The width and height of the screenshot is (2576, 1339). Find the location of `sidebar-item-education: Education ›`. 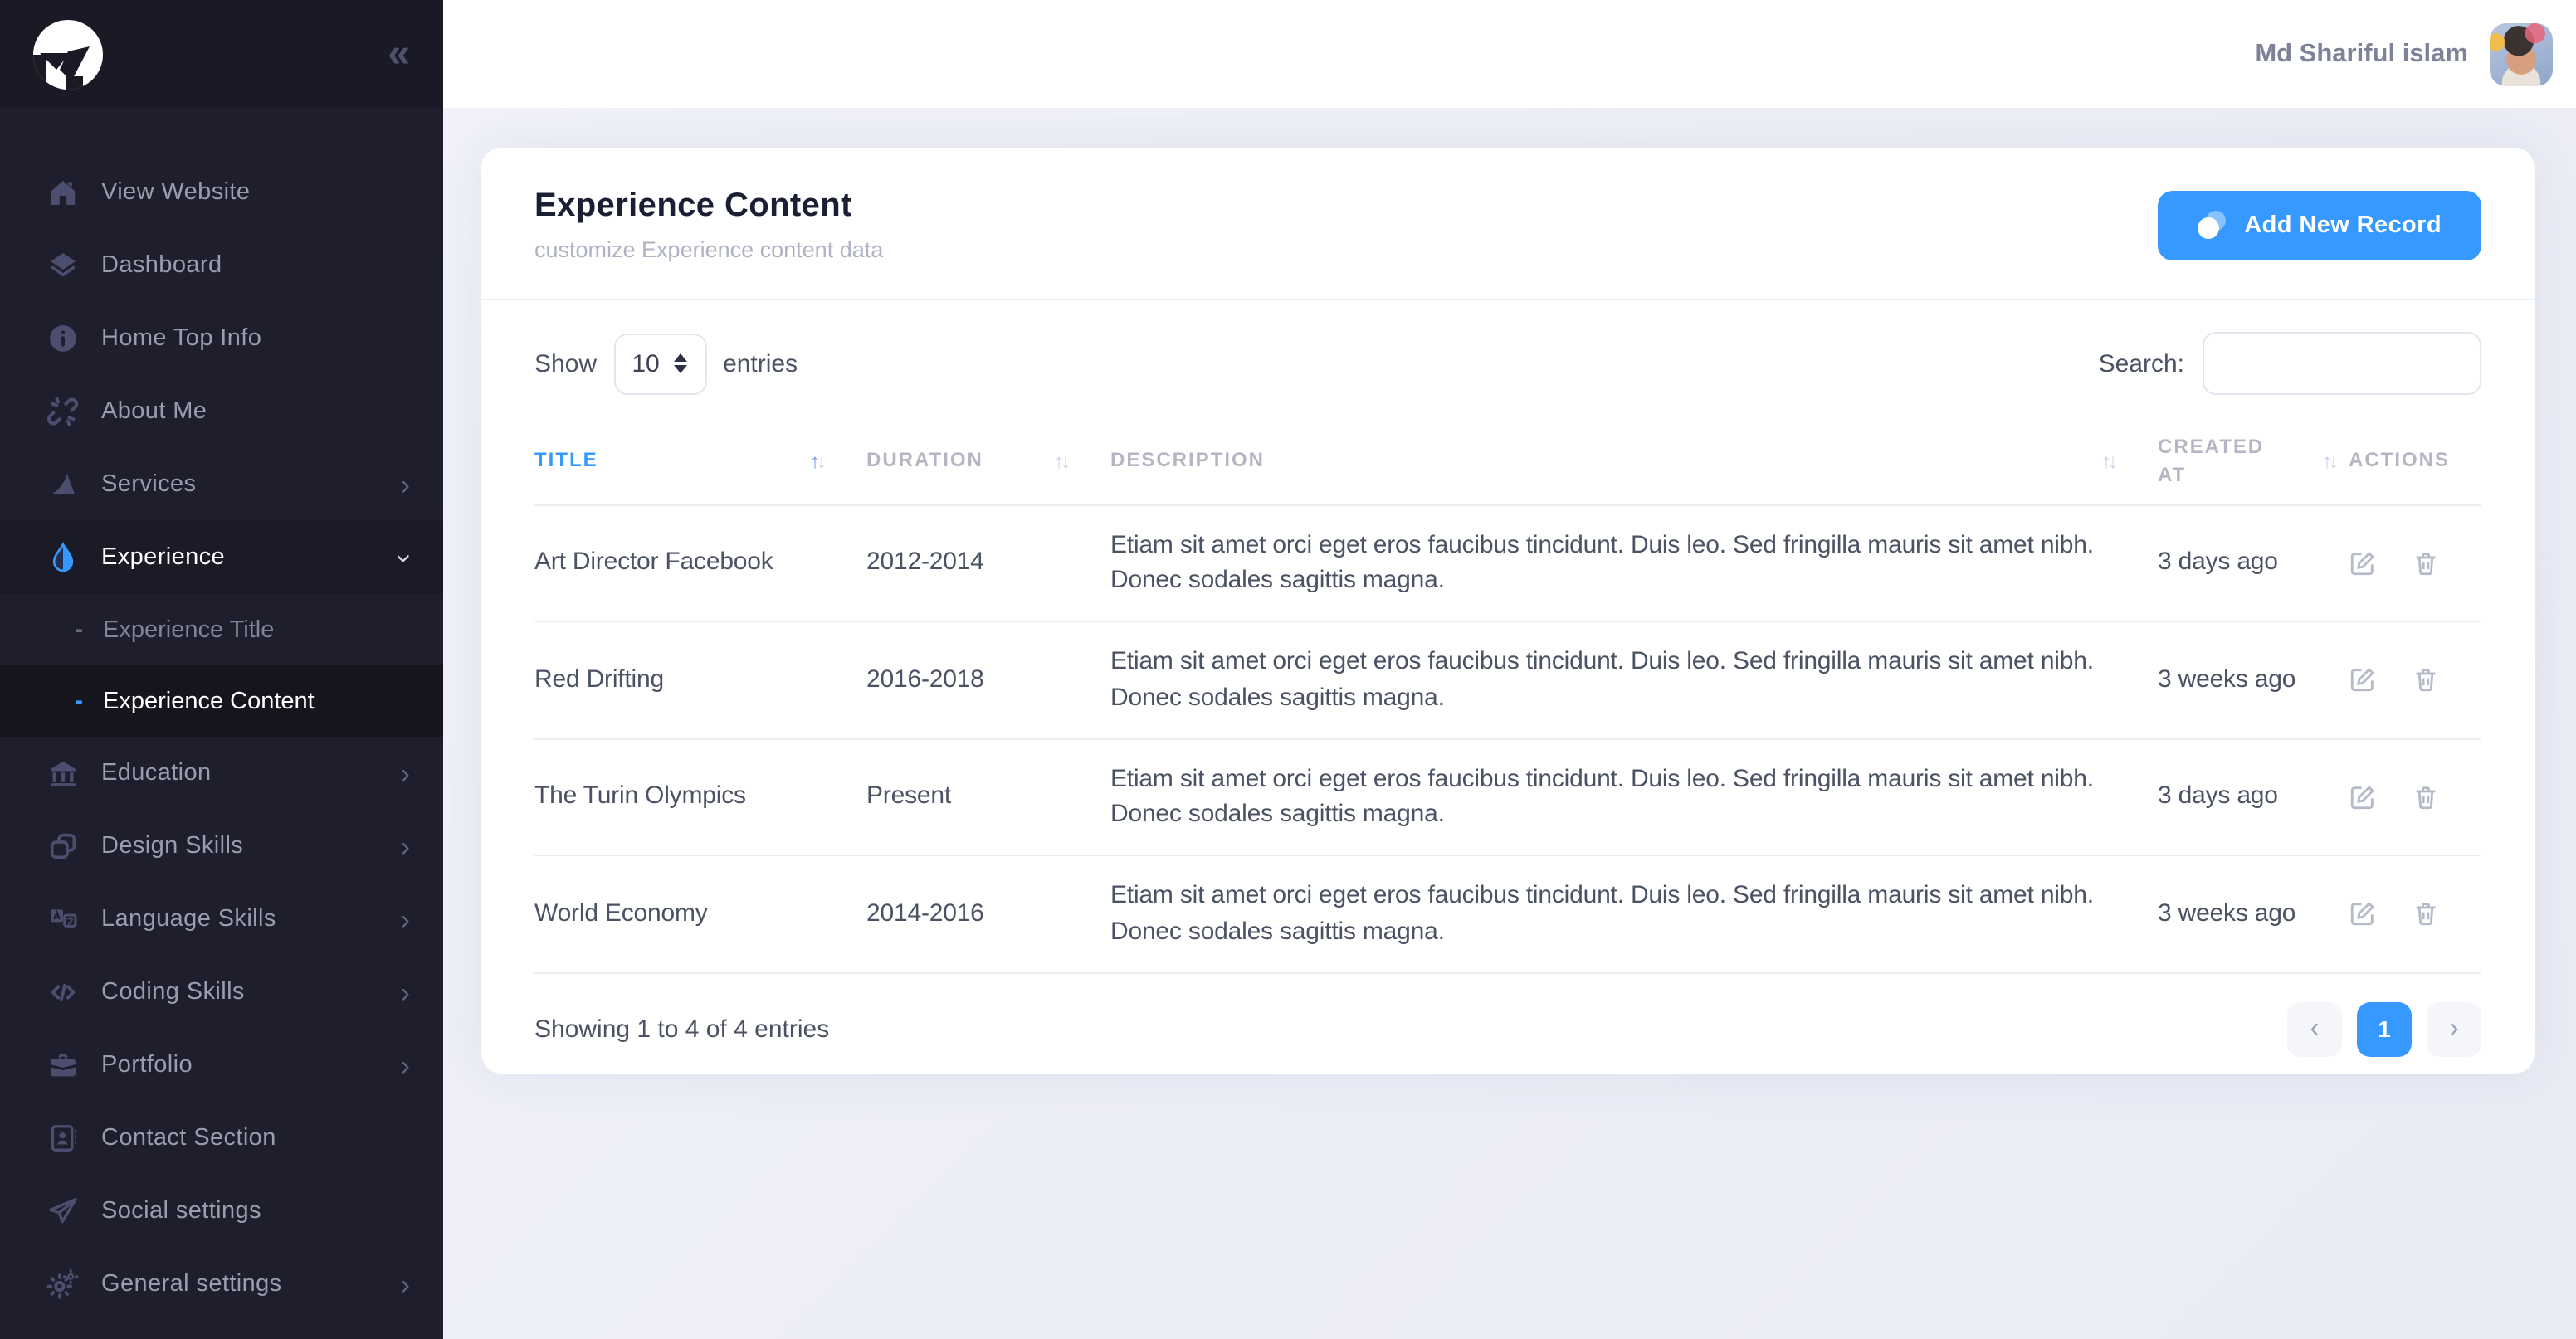

sidebar-item-education: Education › is located at coordinates (222, 773).